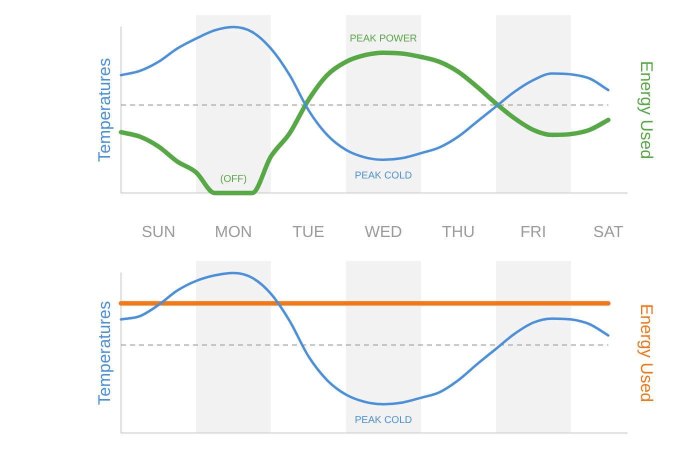 This screenshot has height=455, width=674. Describe the element at coordinates (383, 233) in the screenshot. I see `x-tick-label: WED` at that location.